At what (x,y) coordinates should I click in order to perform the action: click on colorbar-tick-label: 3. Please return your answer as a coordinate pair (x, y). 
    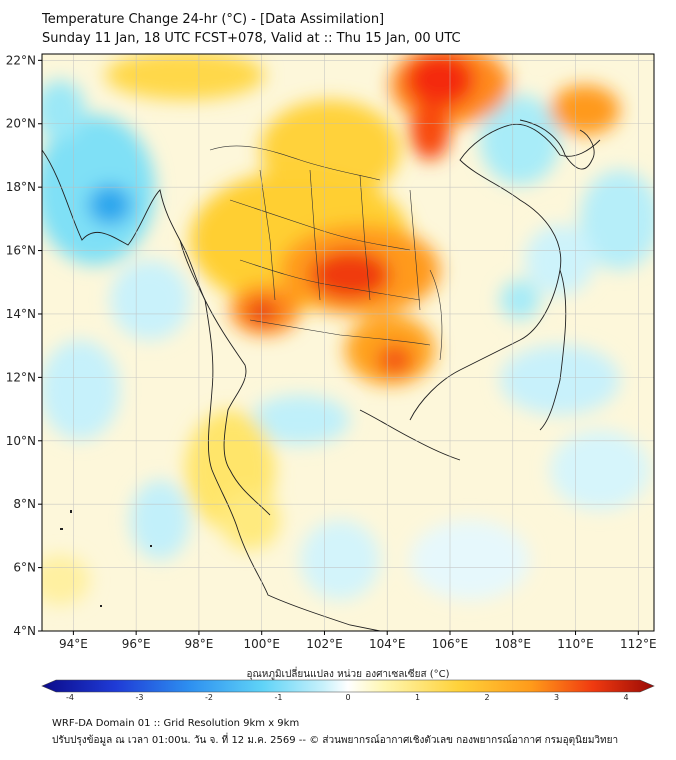
    Looking at the image, I should click on (556, 697).